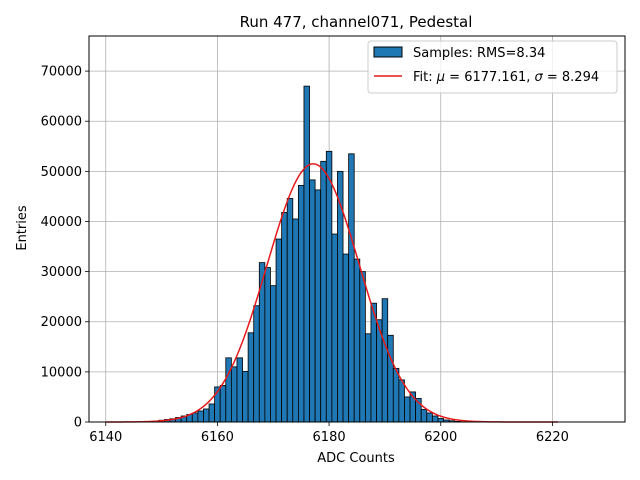 The width and height of the screenshot is (640, 480). What do you see at coordinates (105, 437) in the screenshot?
I see `x-tick-label: 6140` at bounding box center [105, 437].